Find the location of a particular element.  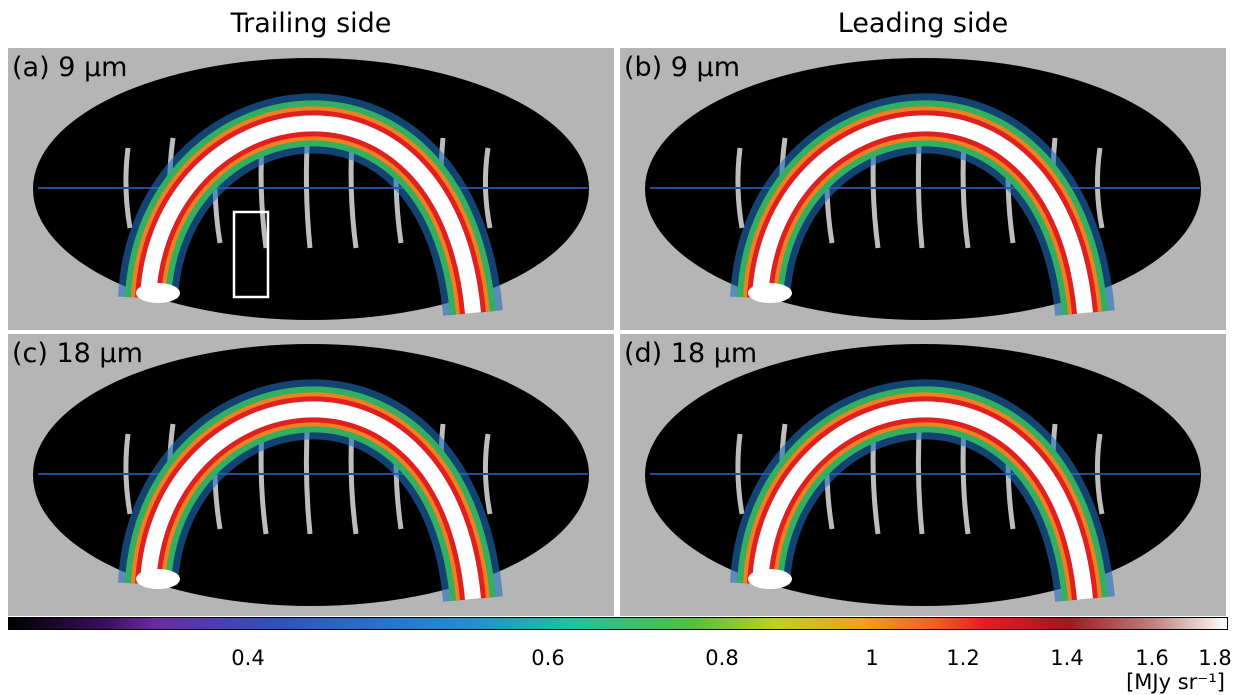

colorbar-tick: 1.6 is located at coordinates (1152, 658).